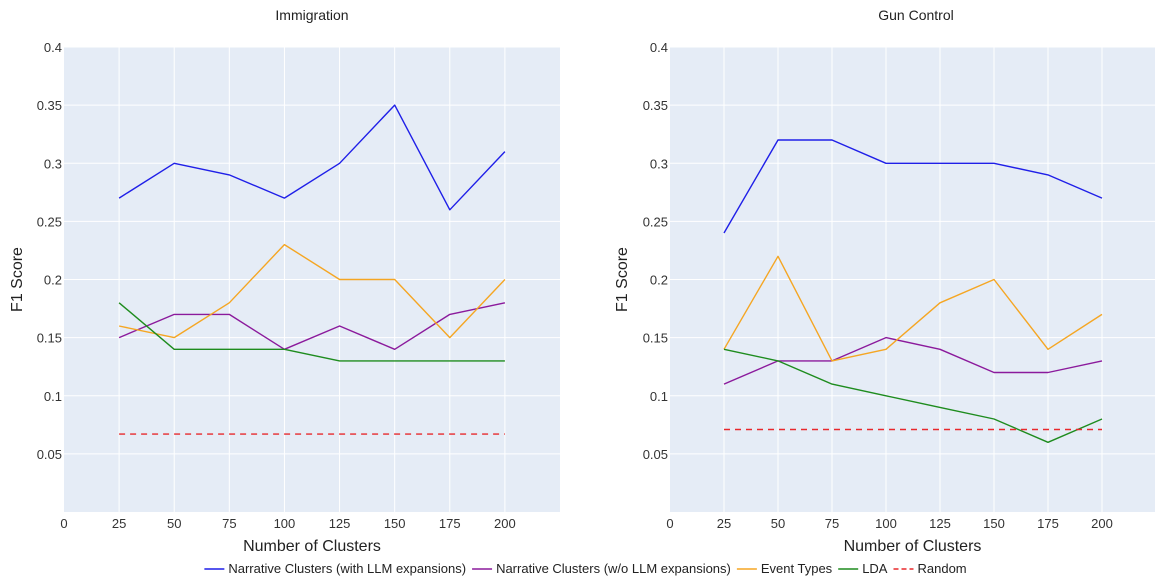 The image size is (1155, 581). Describe the element at coordinates (613, 568) in the screenshot. I see `legend-label-narrative-clusters-w-o-llm-expansions: Narrative Clusters (w/o LLM expansions)` at that location.